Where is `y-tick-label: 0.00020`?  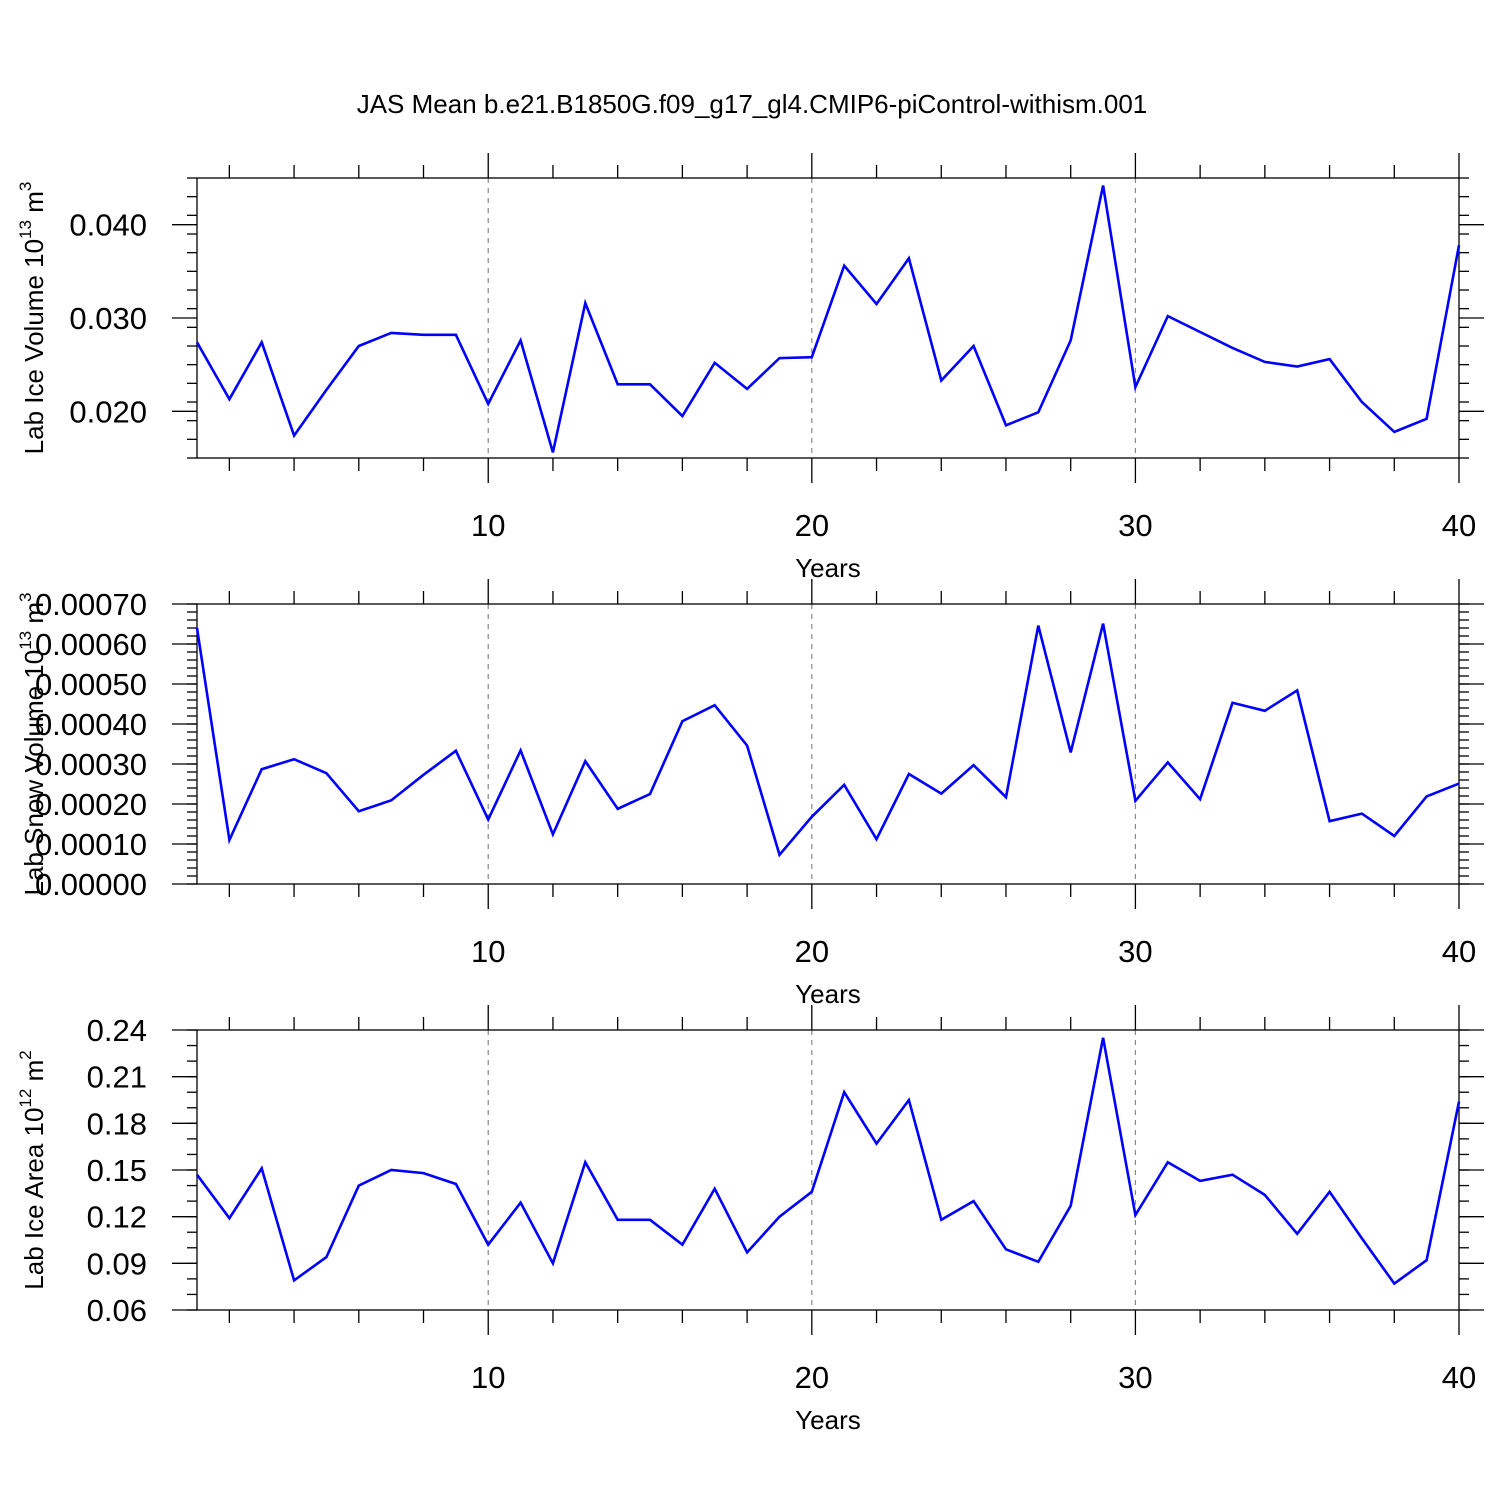
y-tick-label: 0.00020 is located at coordinates (91, 804).